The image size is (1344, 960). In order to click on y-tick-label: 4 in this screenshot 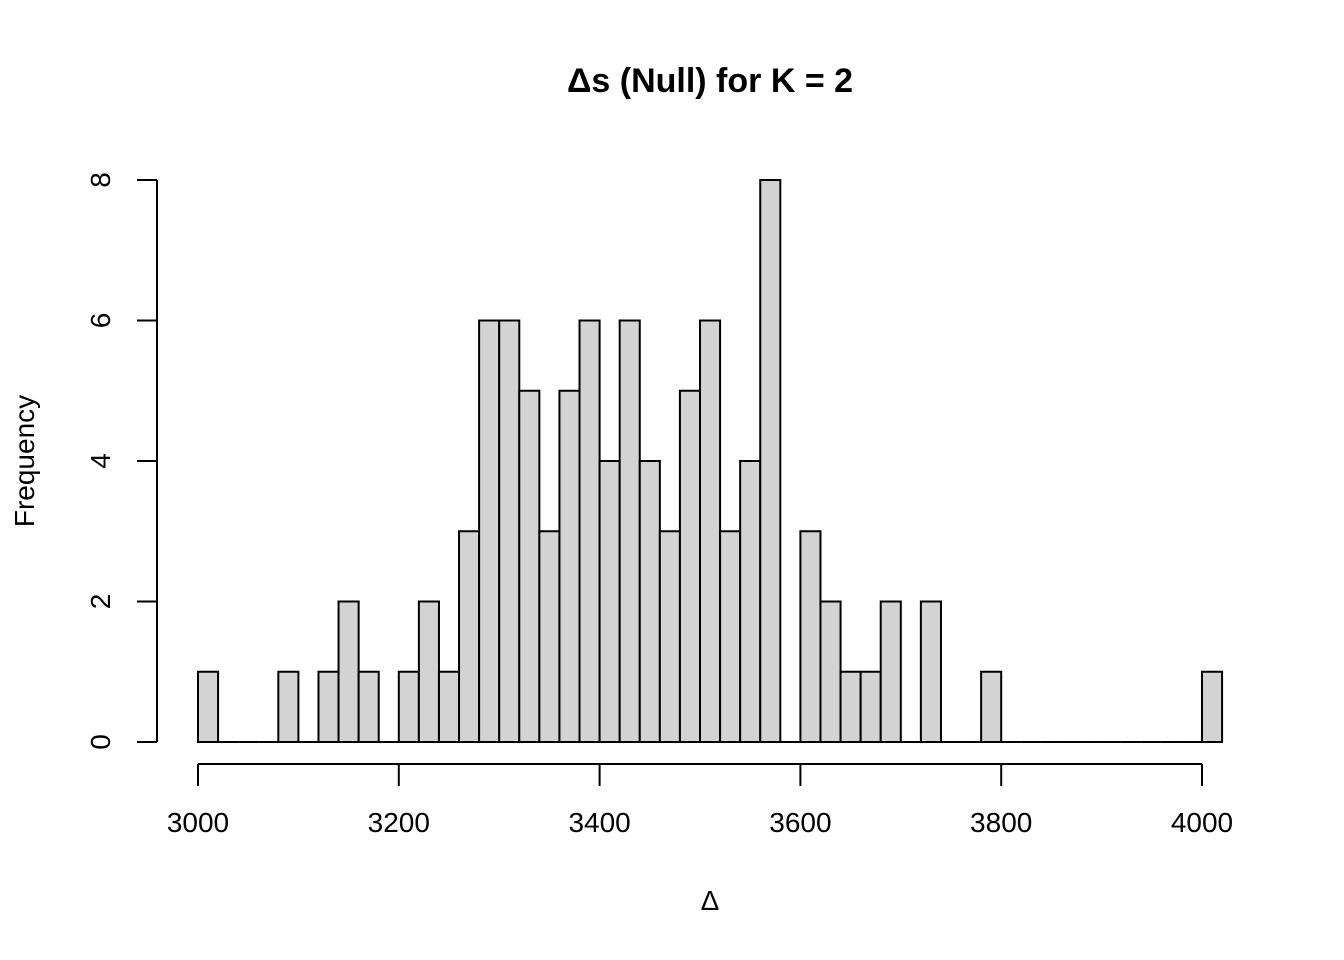, I will do `click(100, 461)`.